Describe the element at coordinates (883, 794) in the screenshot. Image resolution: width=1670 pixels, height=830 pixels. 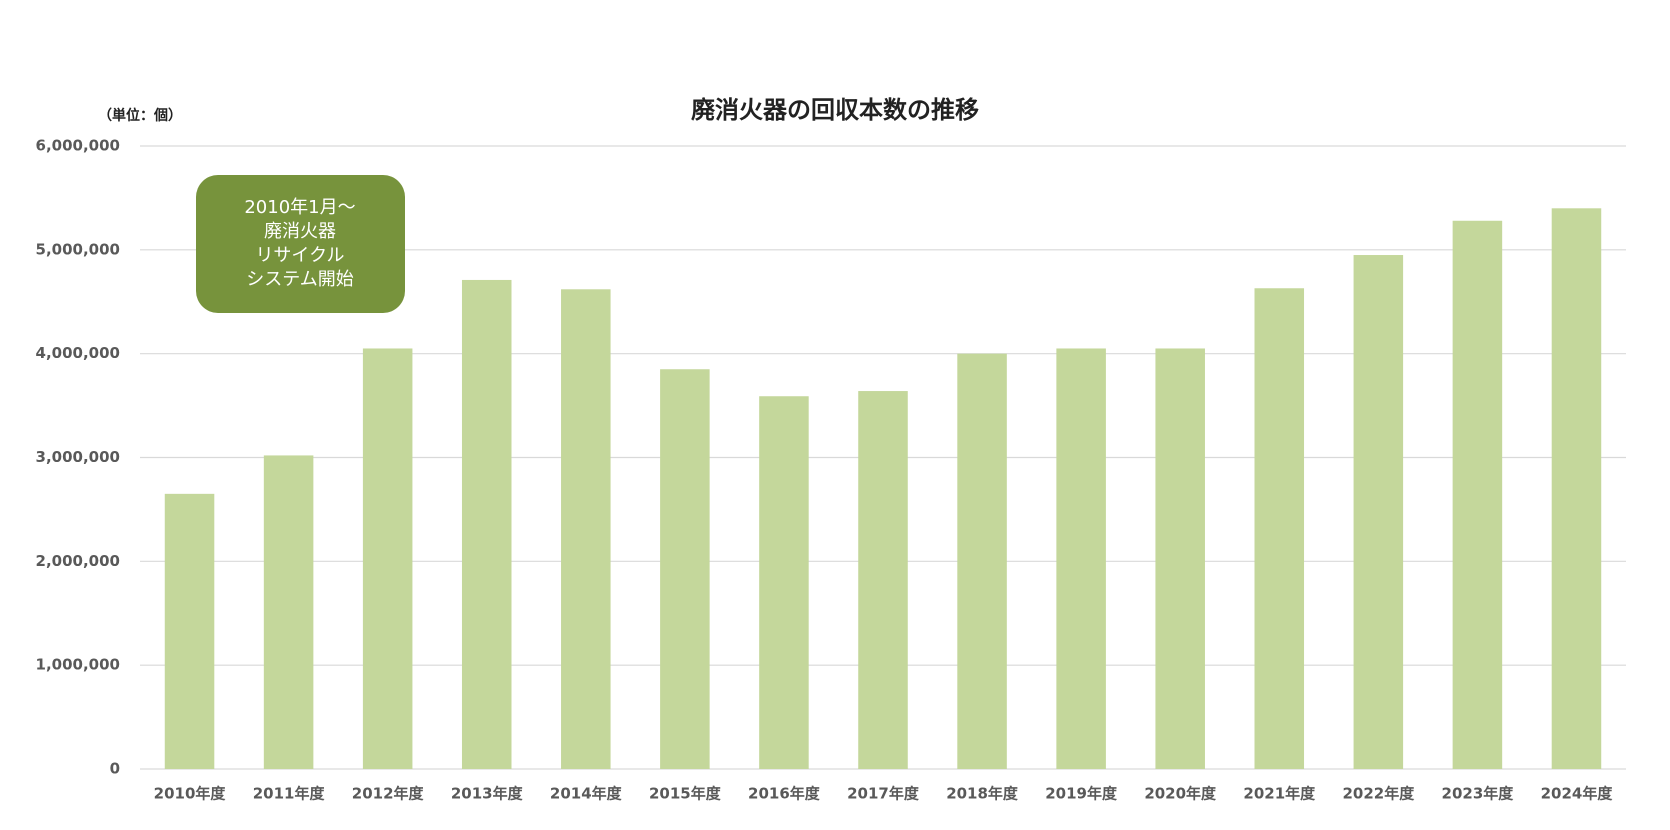
I see `x-tick-label: 2017年度` at that location.